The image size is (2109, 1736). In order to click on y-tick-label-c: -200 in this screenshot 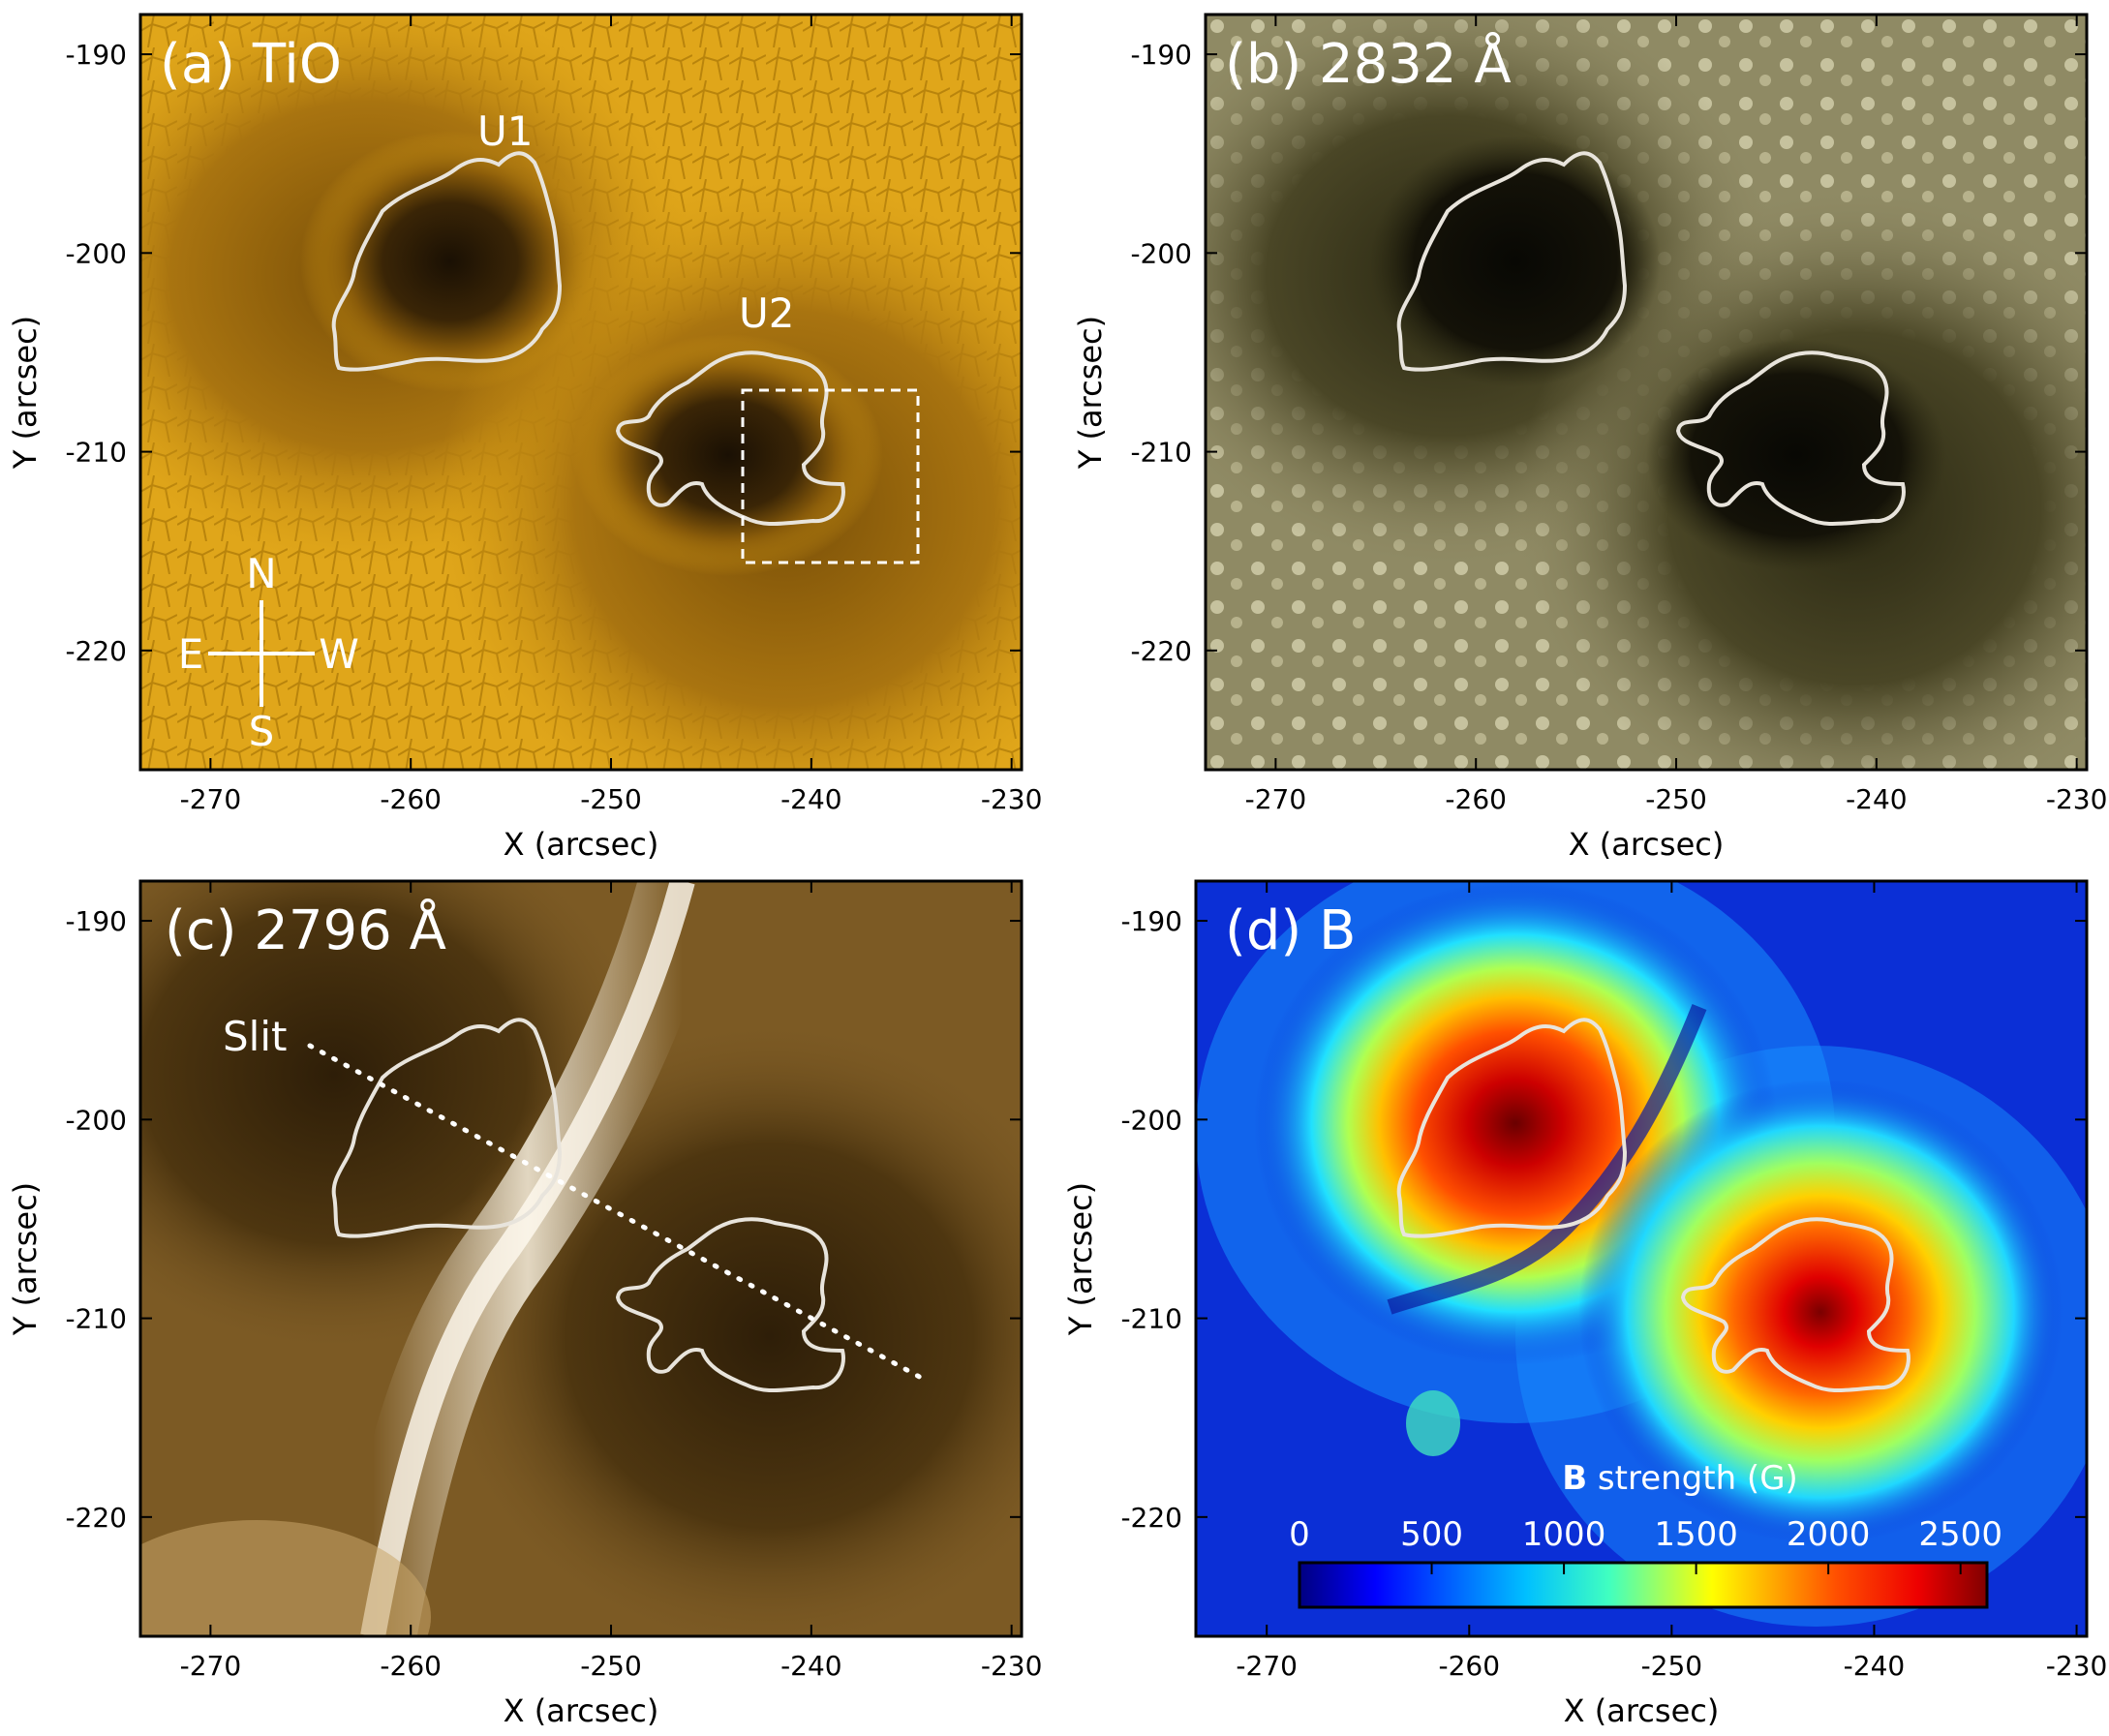, I will do `click(96, 1120)`.